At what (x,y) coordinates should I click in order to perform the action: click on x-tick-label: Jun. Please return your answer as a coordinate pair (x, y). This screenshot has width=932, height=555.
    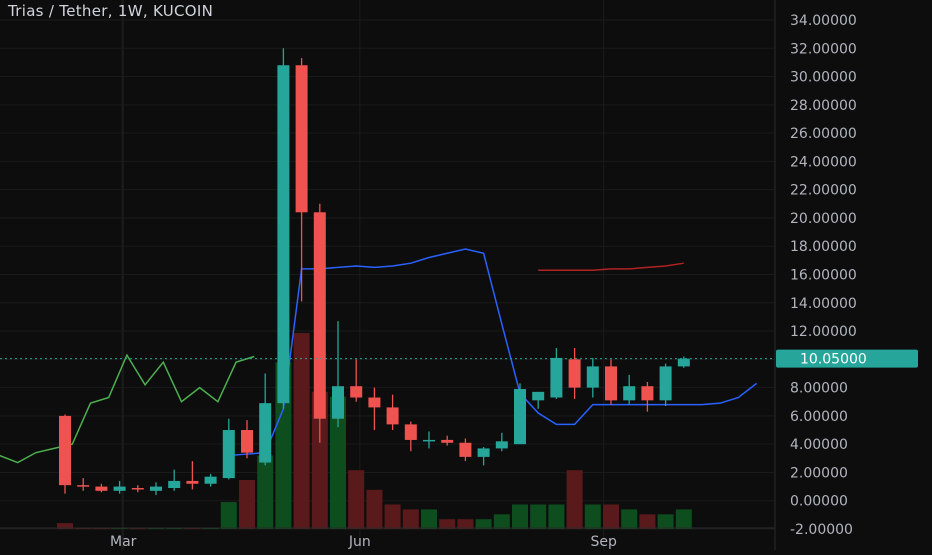
    Looking at the image, I should click on (359, 542).